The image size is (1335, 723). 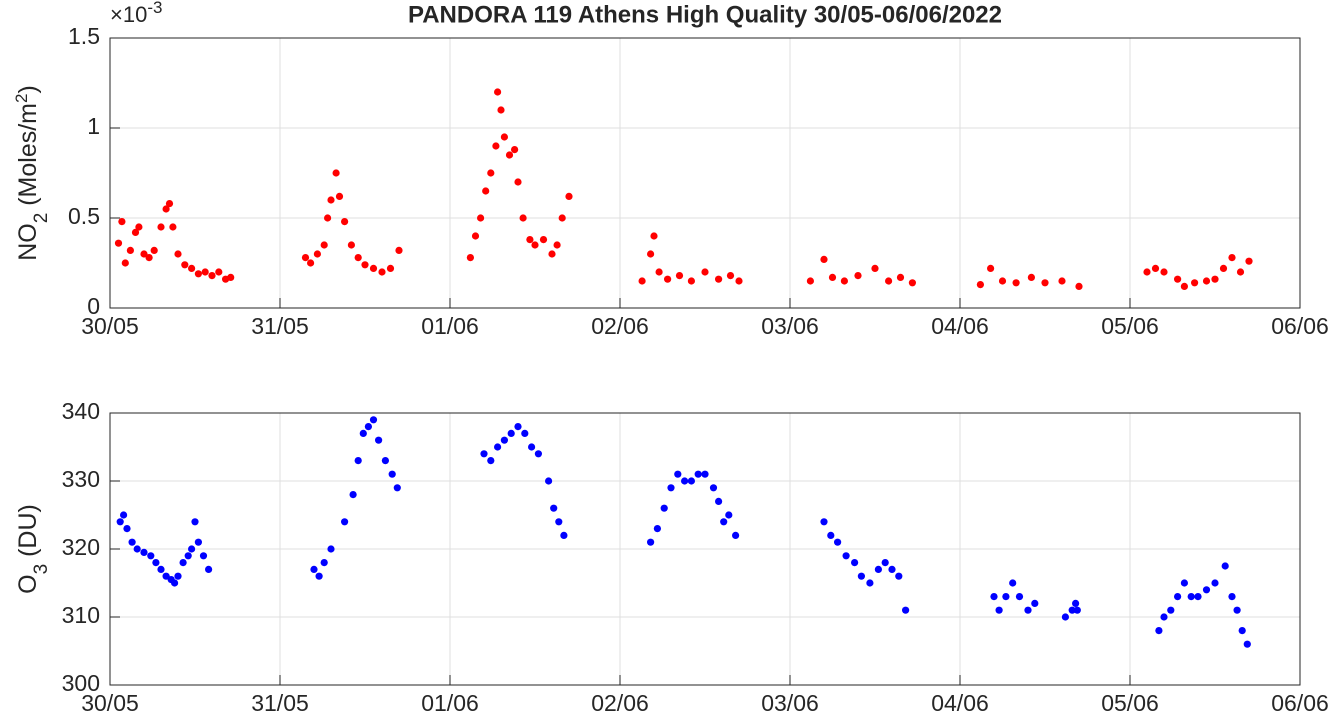 What do you see at coordinates (128, 14) in the screenshot?
I see `y-multiplier-base: ×10` at bounding box center [128, 14].